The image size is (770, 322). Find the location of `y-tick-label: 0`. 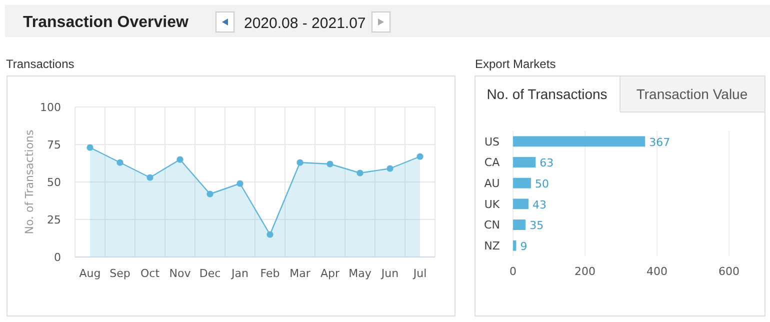

y-tick-label: 0 is located at coordinates (57, 257).